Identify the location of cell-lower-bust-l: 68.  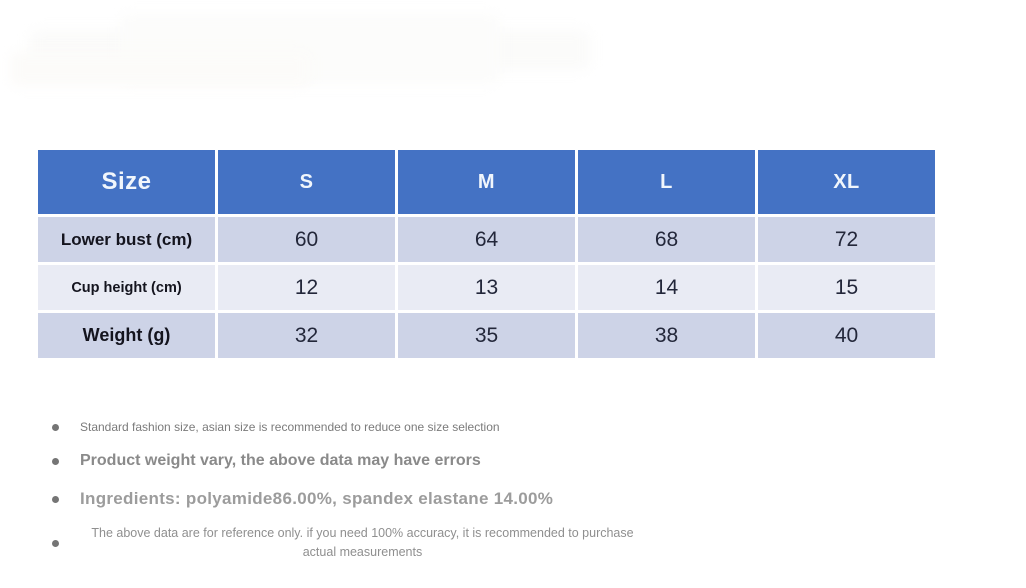
(666, 239).